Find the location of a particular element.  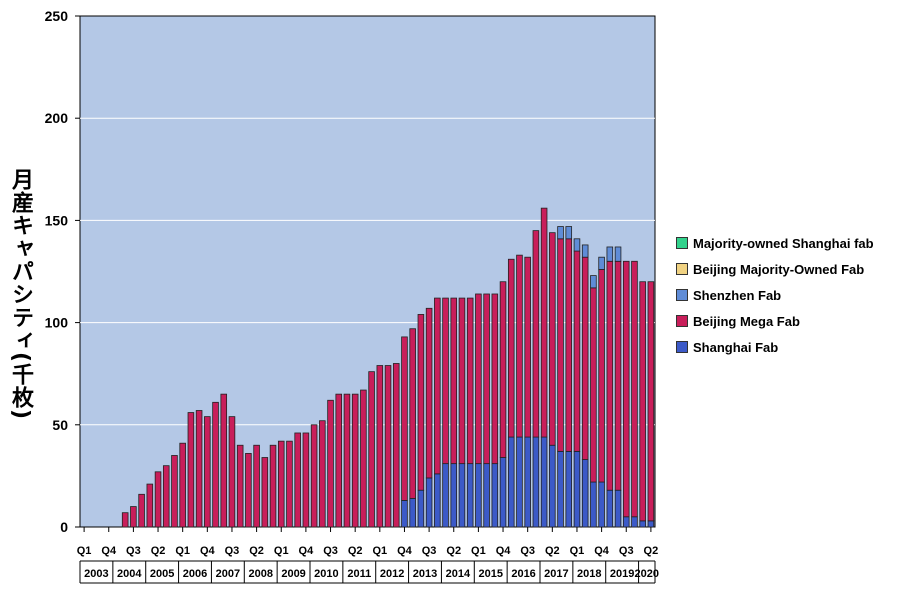

legend-item: Majority-owned Shanghai fab is located at coordinates (788, 243).